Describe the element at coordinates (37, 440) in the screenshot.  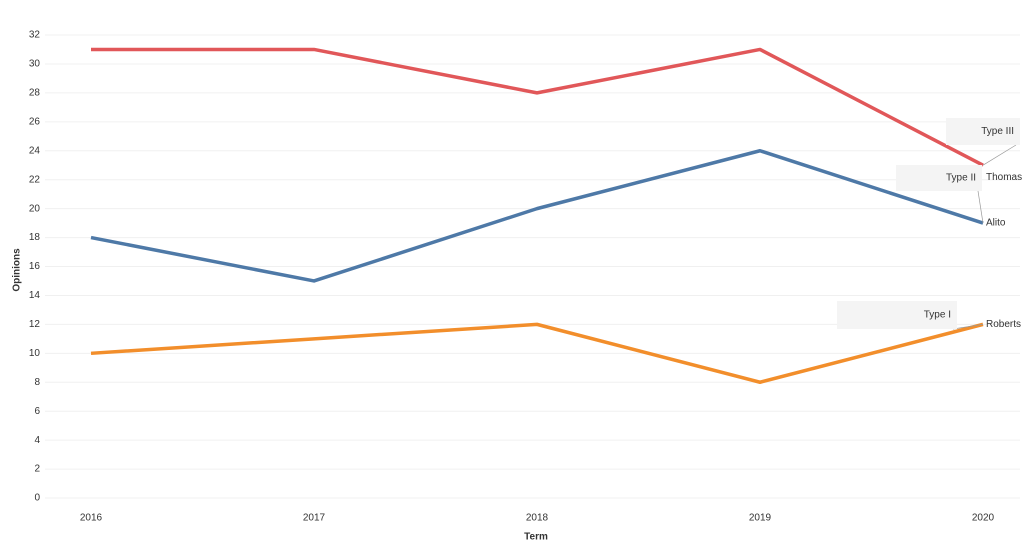
I see `y-tick-label: 4` at that location.